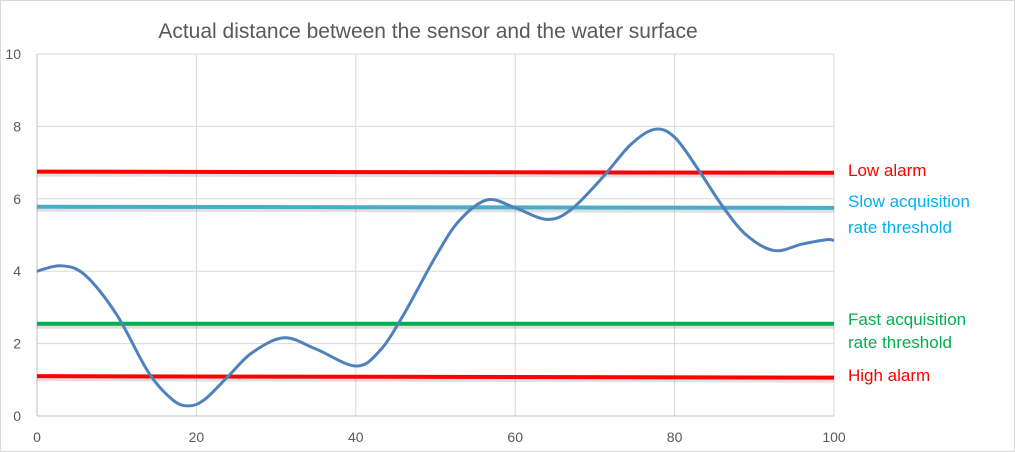 The image size is (1015, 452). Describe the element at coordinates (435, 172) in the screenshot. I see `low-alarm-line` at that location.